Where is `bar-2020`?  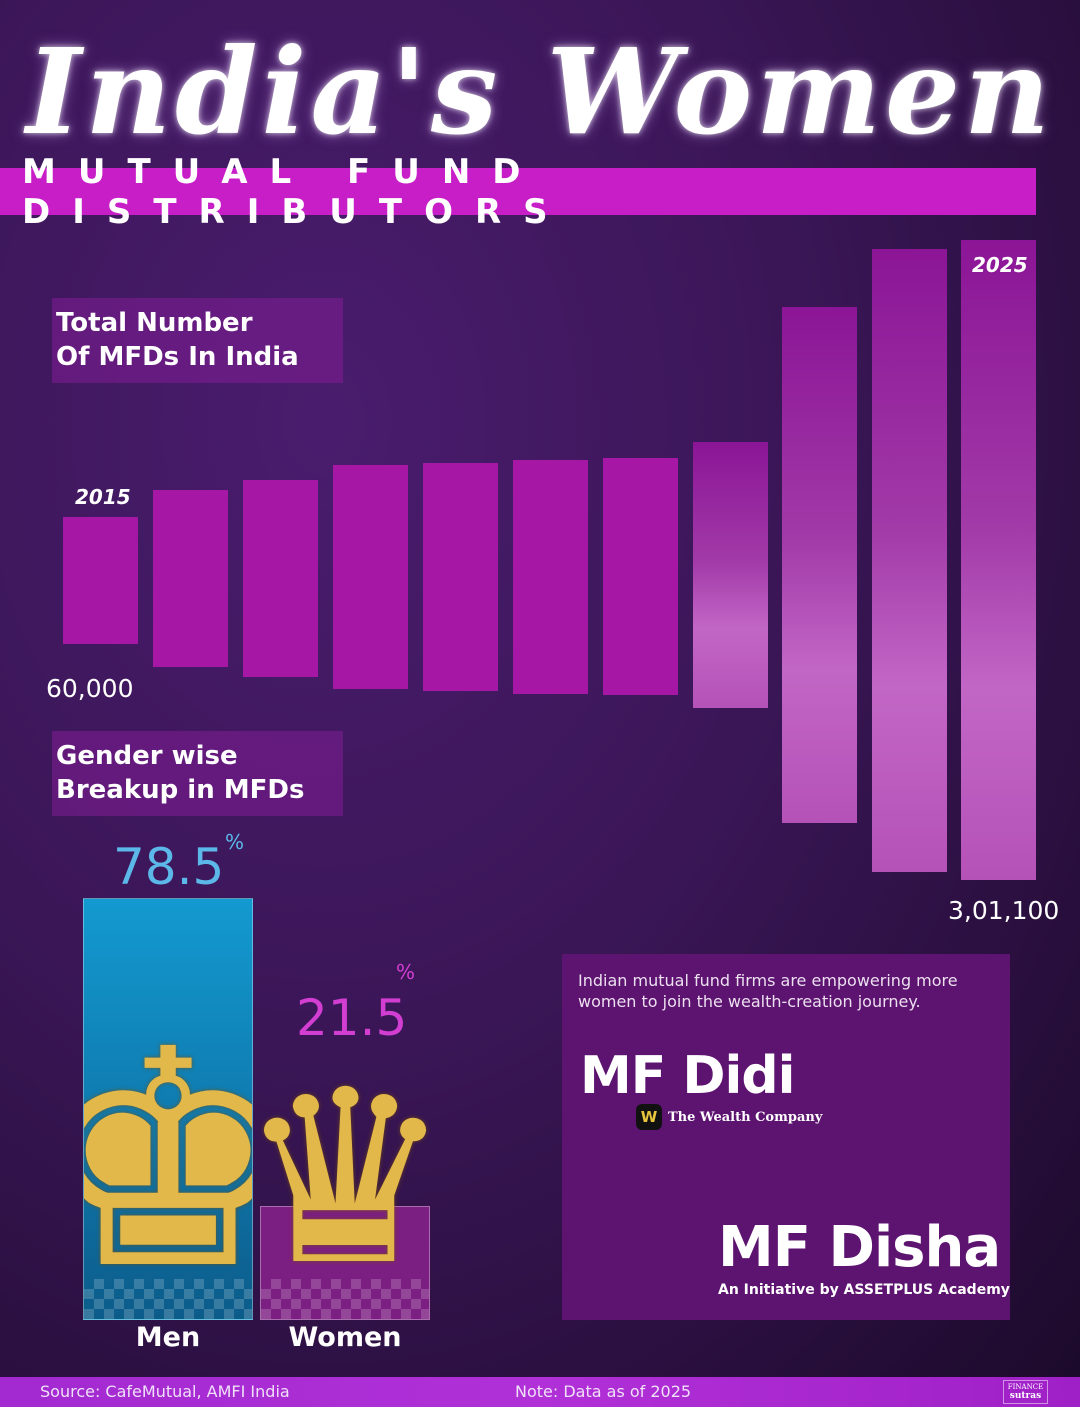
bar-2020 is located at coordinates (550, 577).